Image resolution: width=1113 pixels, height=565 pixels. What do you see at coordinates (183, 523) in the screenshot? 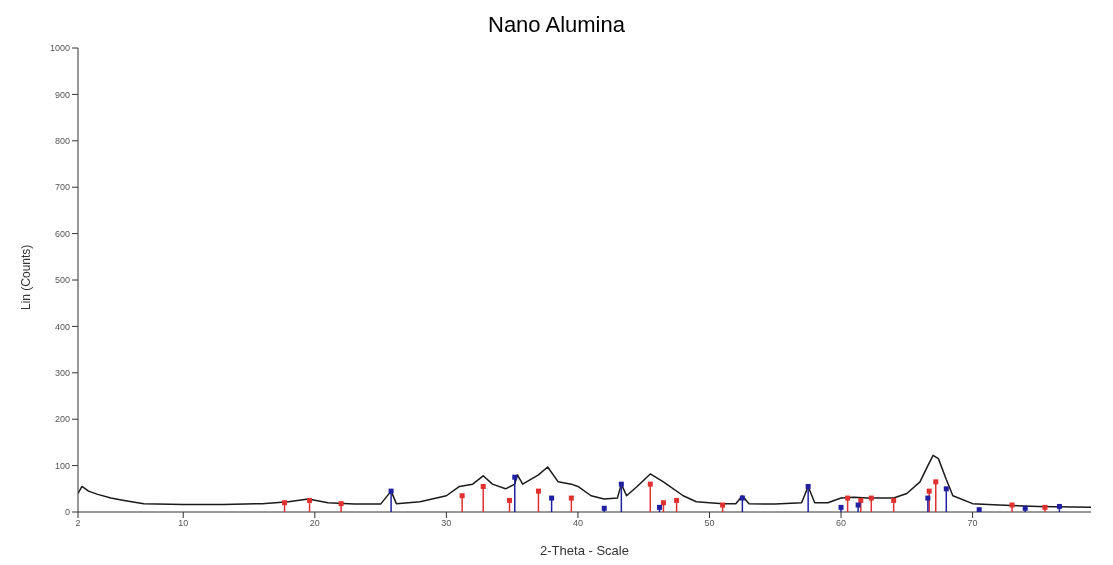
I see `x-tick-label: 10` at bounding box center [183, 523].